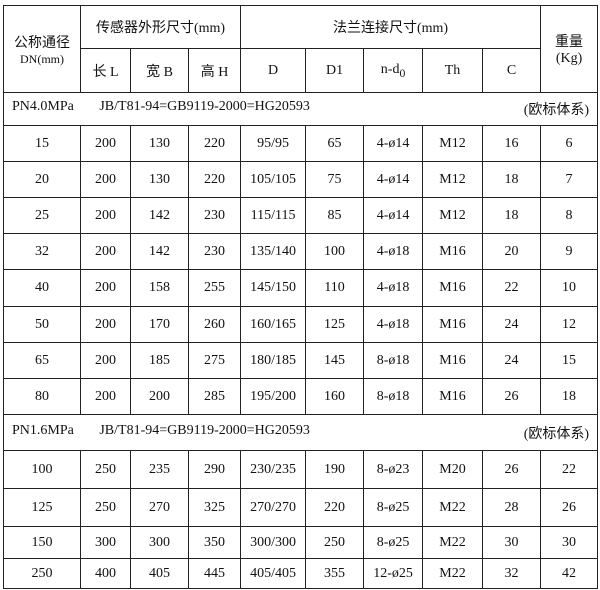  Describe the element at coordinates (453, 469) in the screenshot. I see `table-cell: M20` at that location.